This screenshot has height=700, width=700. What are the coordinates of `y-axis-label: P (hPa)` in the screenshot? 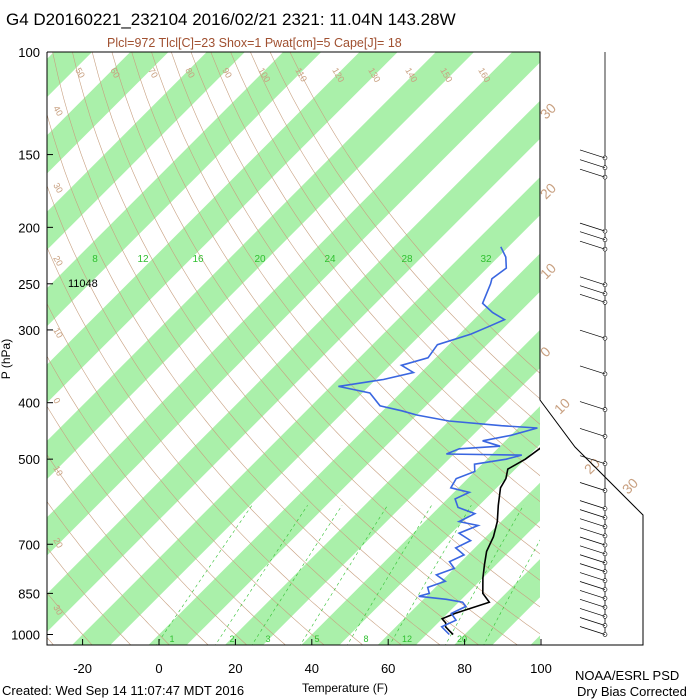 It's located at (7, 359).